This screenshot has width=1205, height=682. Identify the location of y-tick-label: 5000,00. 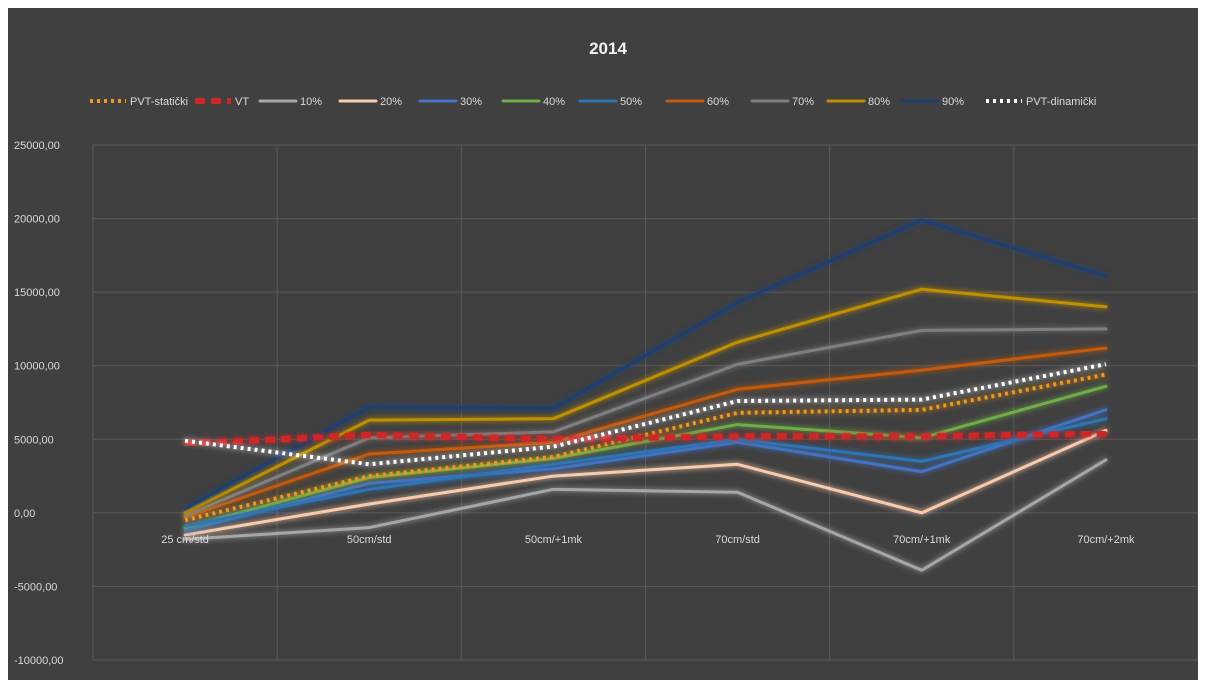
(34, 440).